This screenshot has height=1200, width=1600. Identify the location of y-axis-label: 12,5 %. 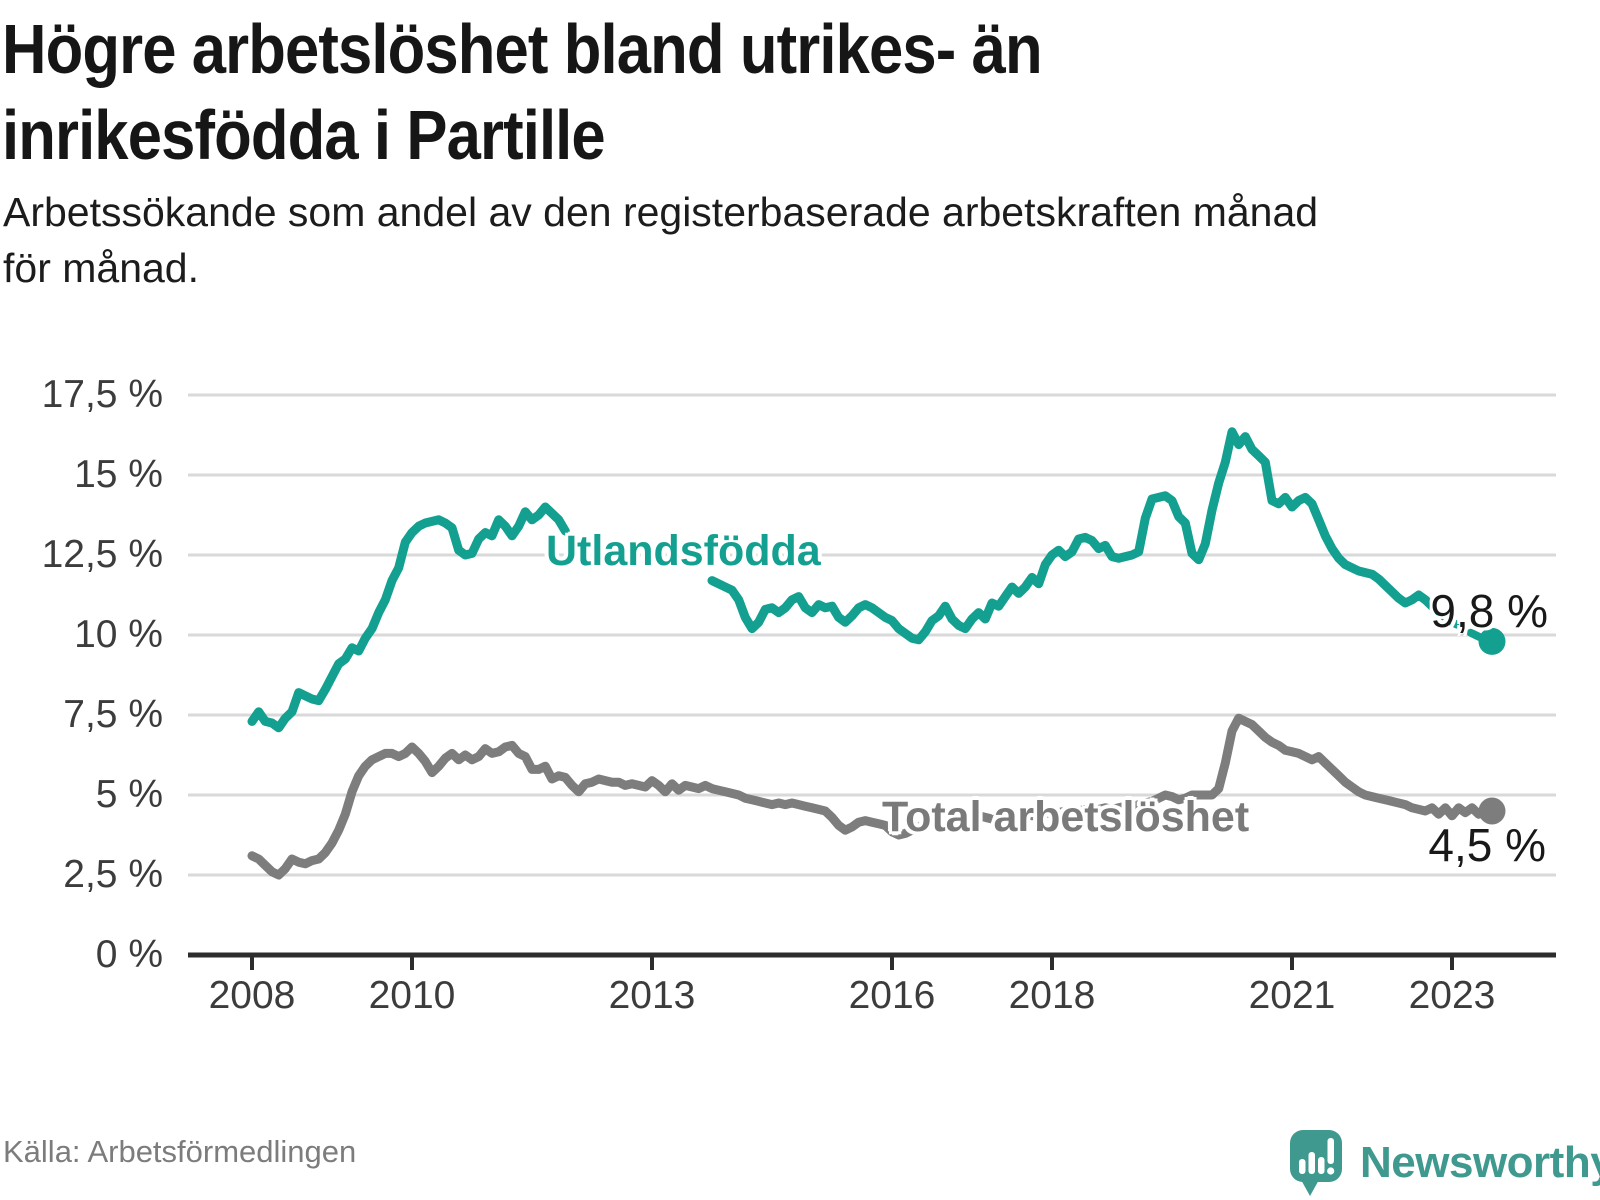
(102, 554).